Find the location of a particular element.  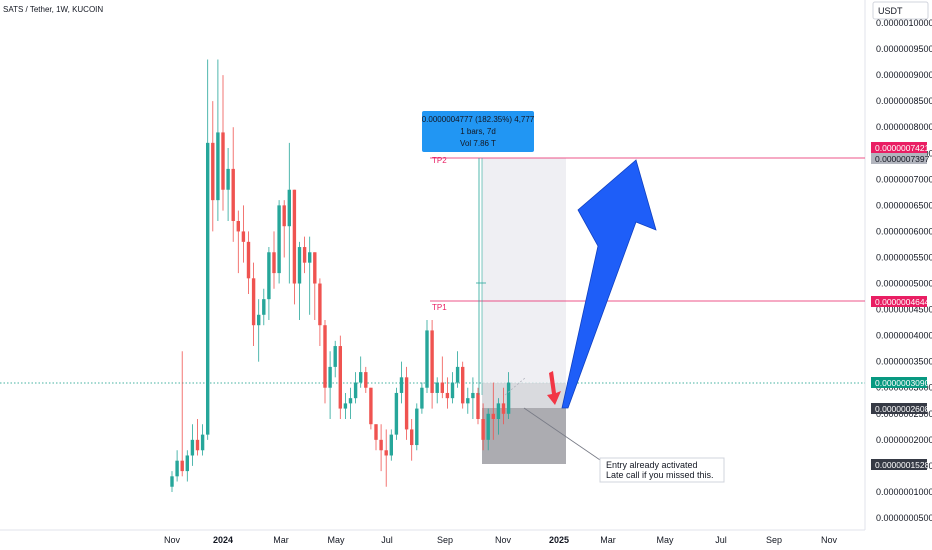

y-tick-label: 0.0000001000 is located at coordinates (904, 492).